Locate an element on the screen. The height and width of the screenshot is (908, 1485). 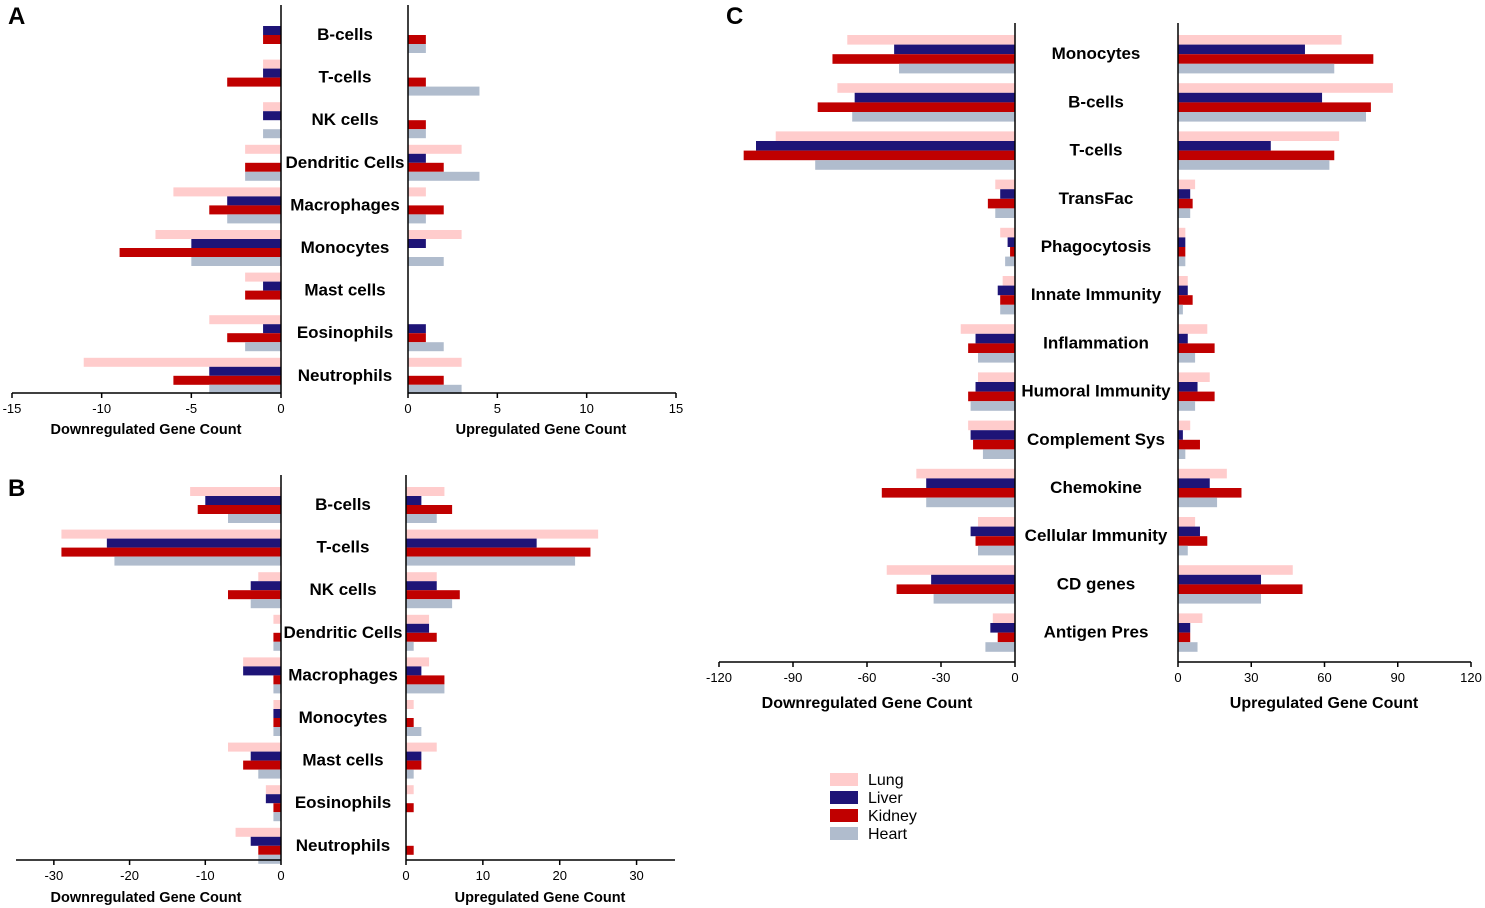
up-tick-label: 10 is located at coordinates (586, 408).